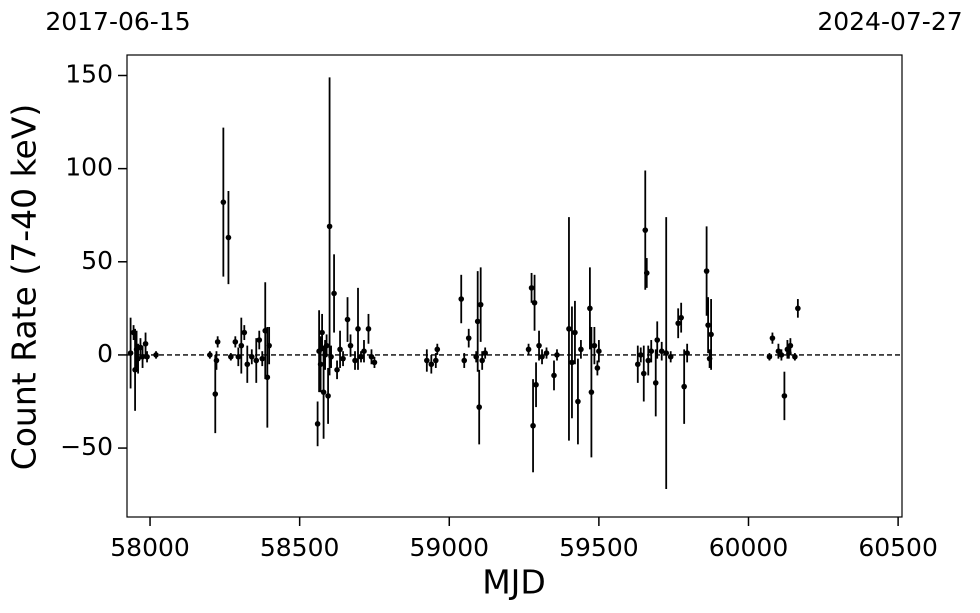 The image size is (980, 613). I want to click on y-tick-label: 0, so click(105, 353).